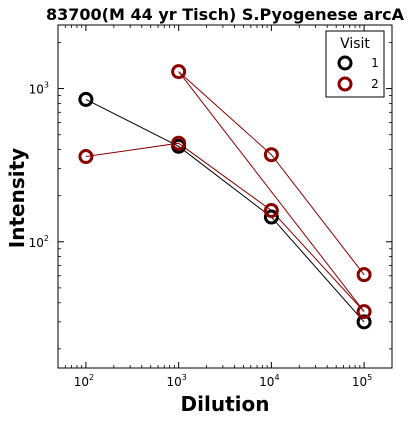 This screenshot has height=422, width=411. I want to click on x-tick-label: 10², so click(84, 381).